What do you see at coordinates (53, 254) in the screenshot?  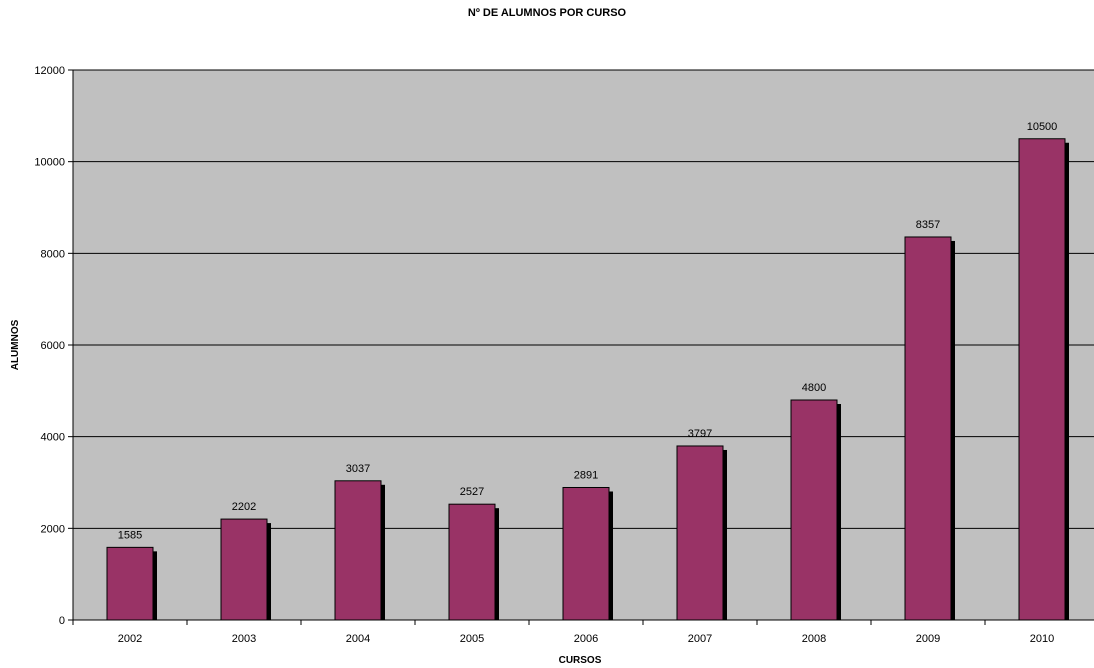 I see `y-tick-label: 8000` at bounding box center [53, 254].